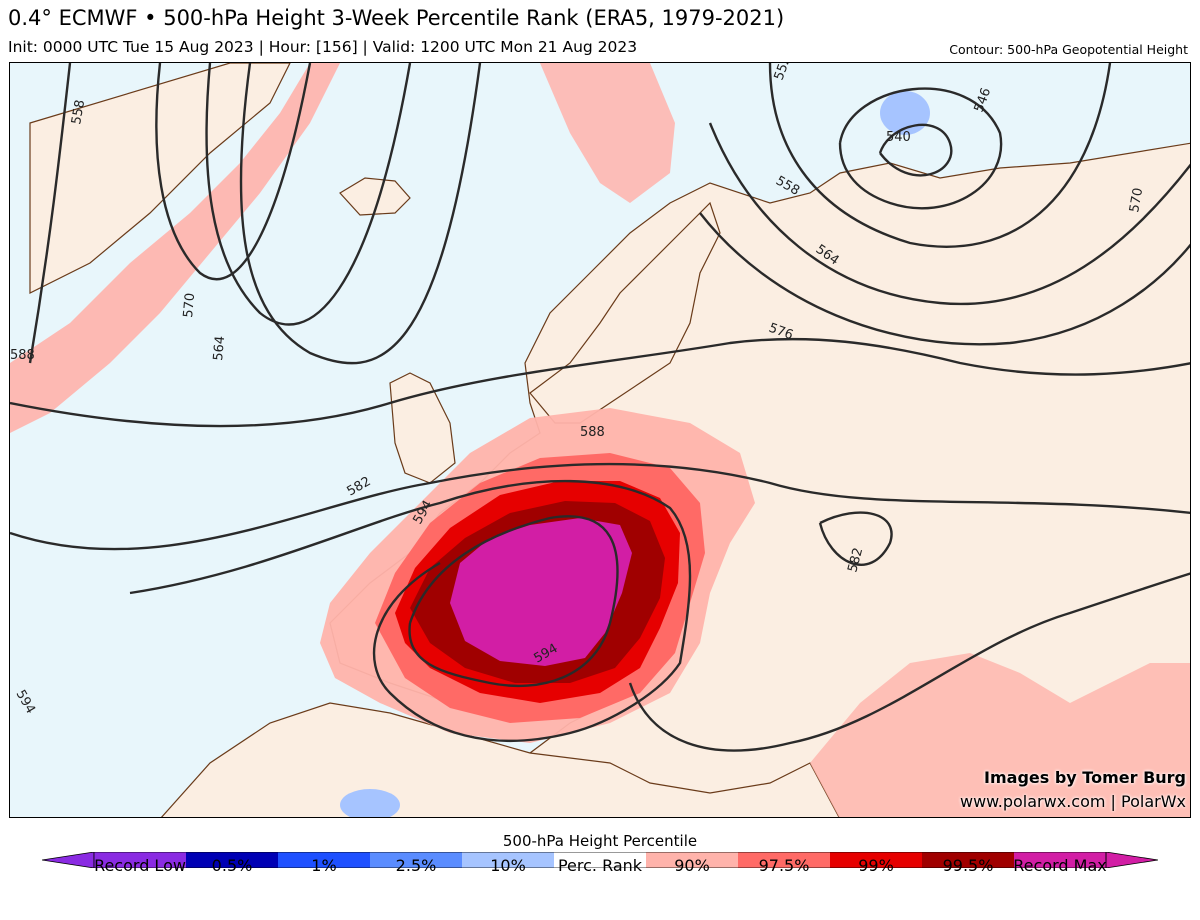  Describe the element at coordinates (898, 137) in the screenshot. I see `contour-label: 540` at that location.